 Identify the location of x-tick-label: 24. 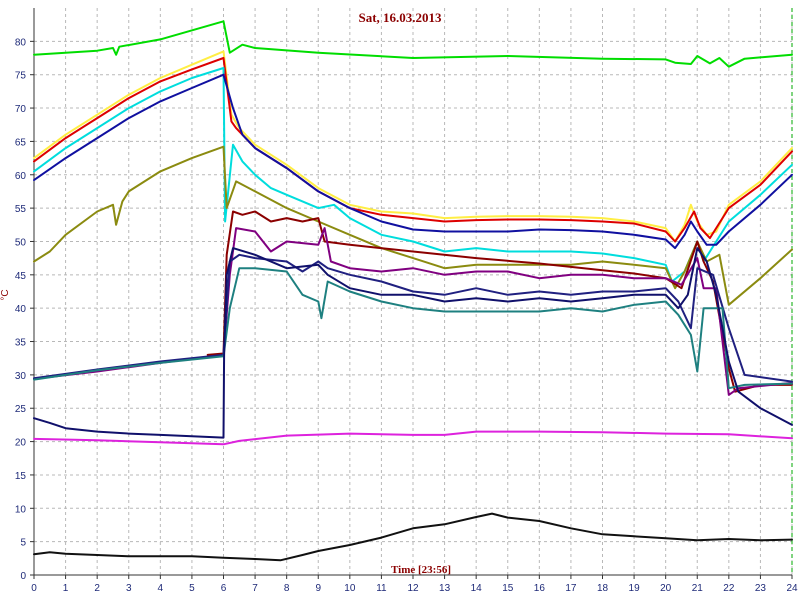
(792, 588).